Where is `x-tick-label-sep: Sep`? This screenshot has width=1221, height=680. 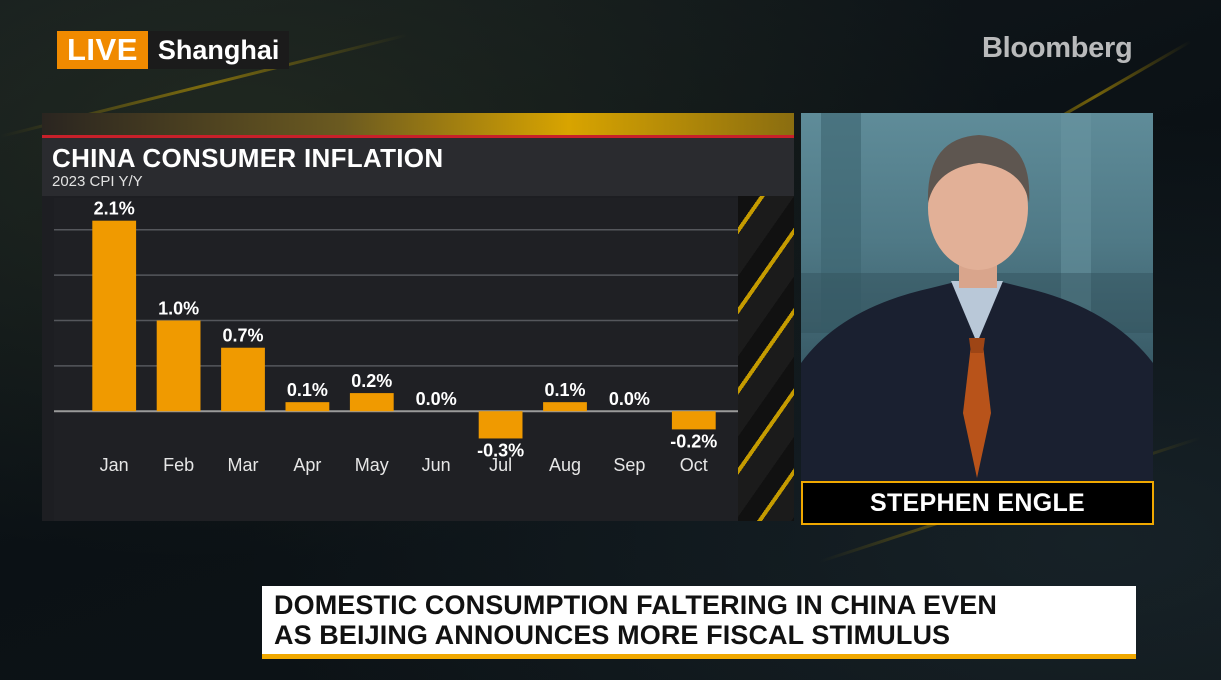
x-tick-label-sep: Sep is located at coordinates (629, 465).